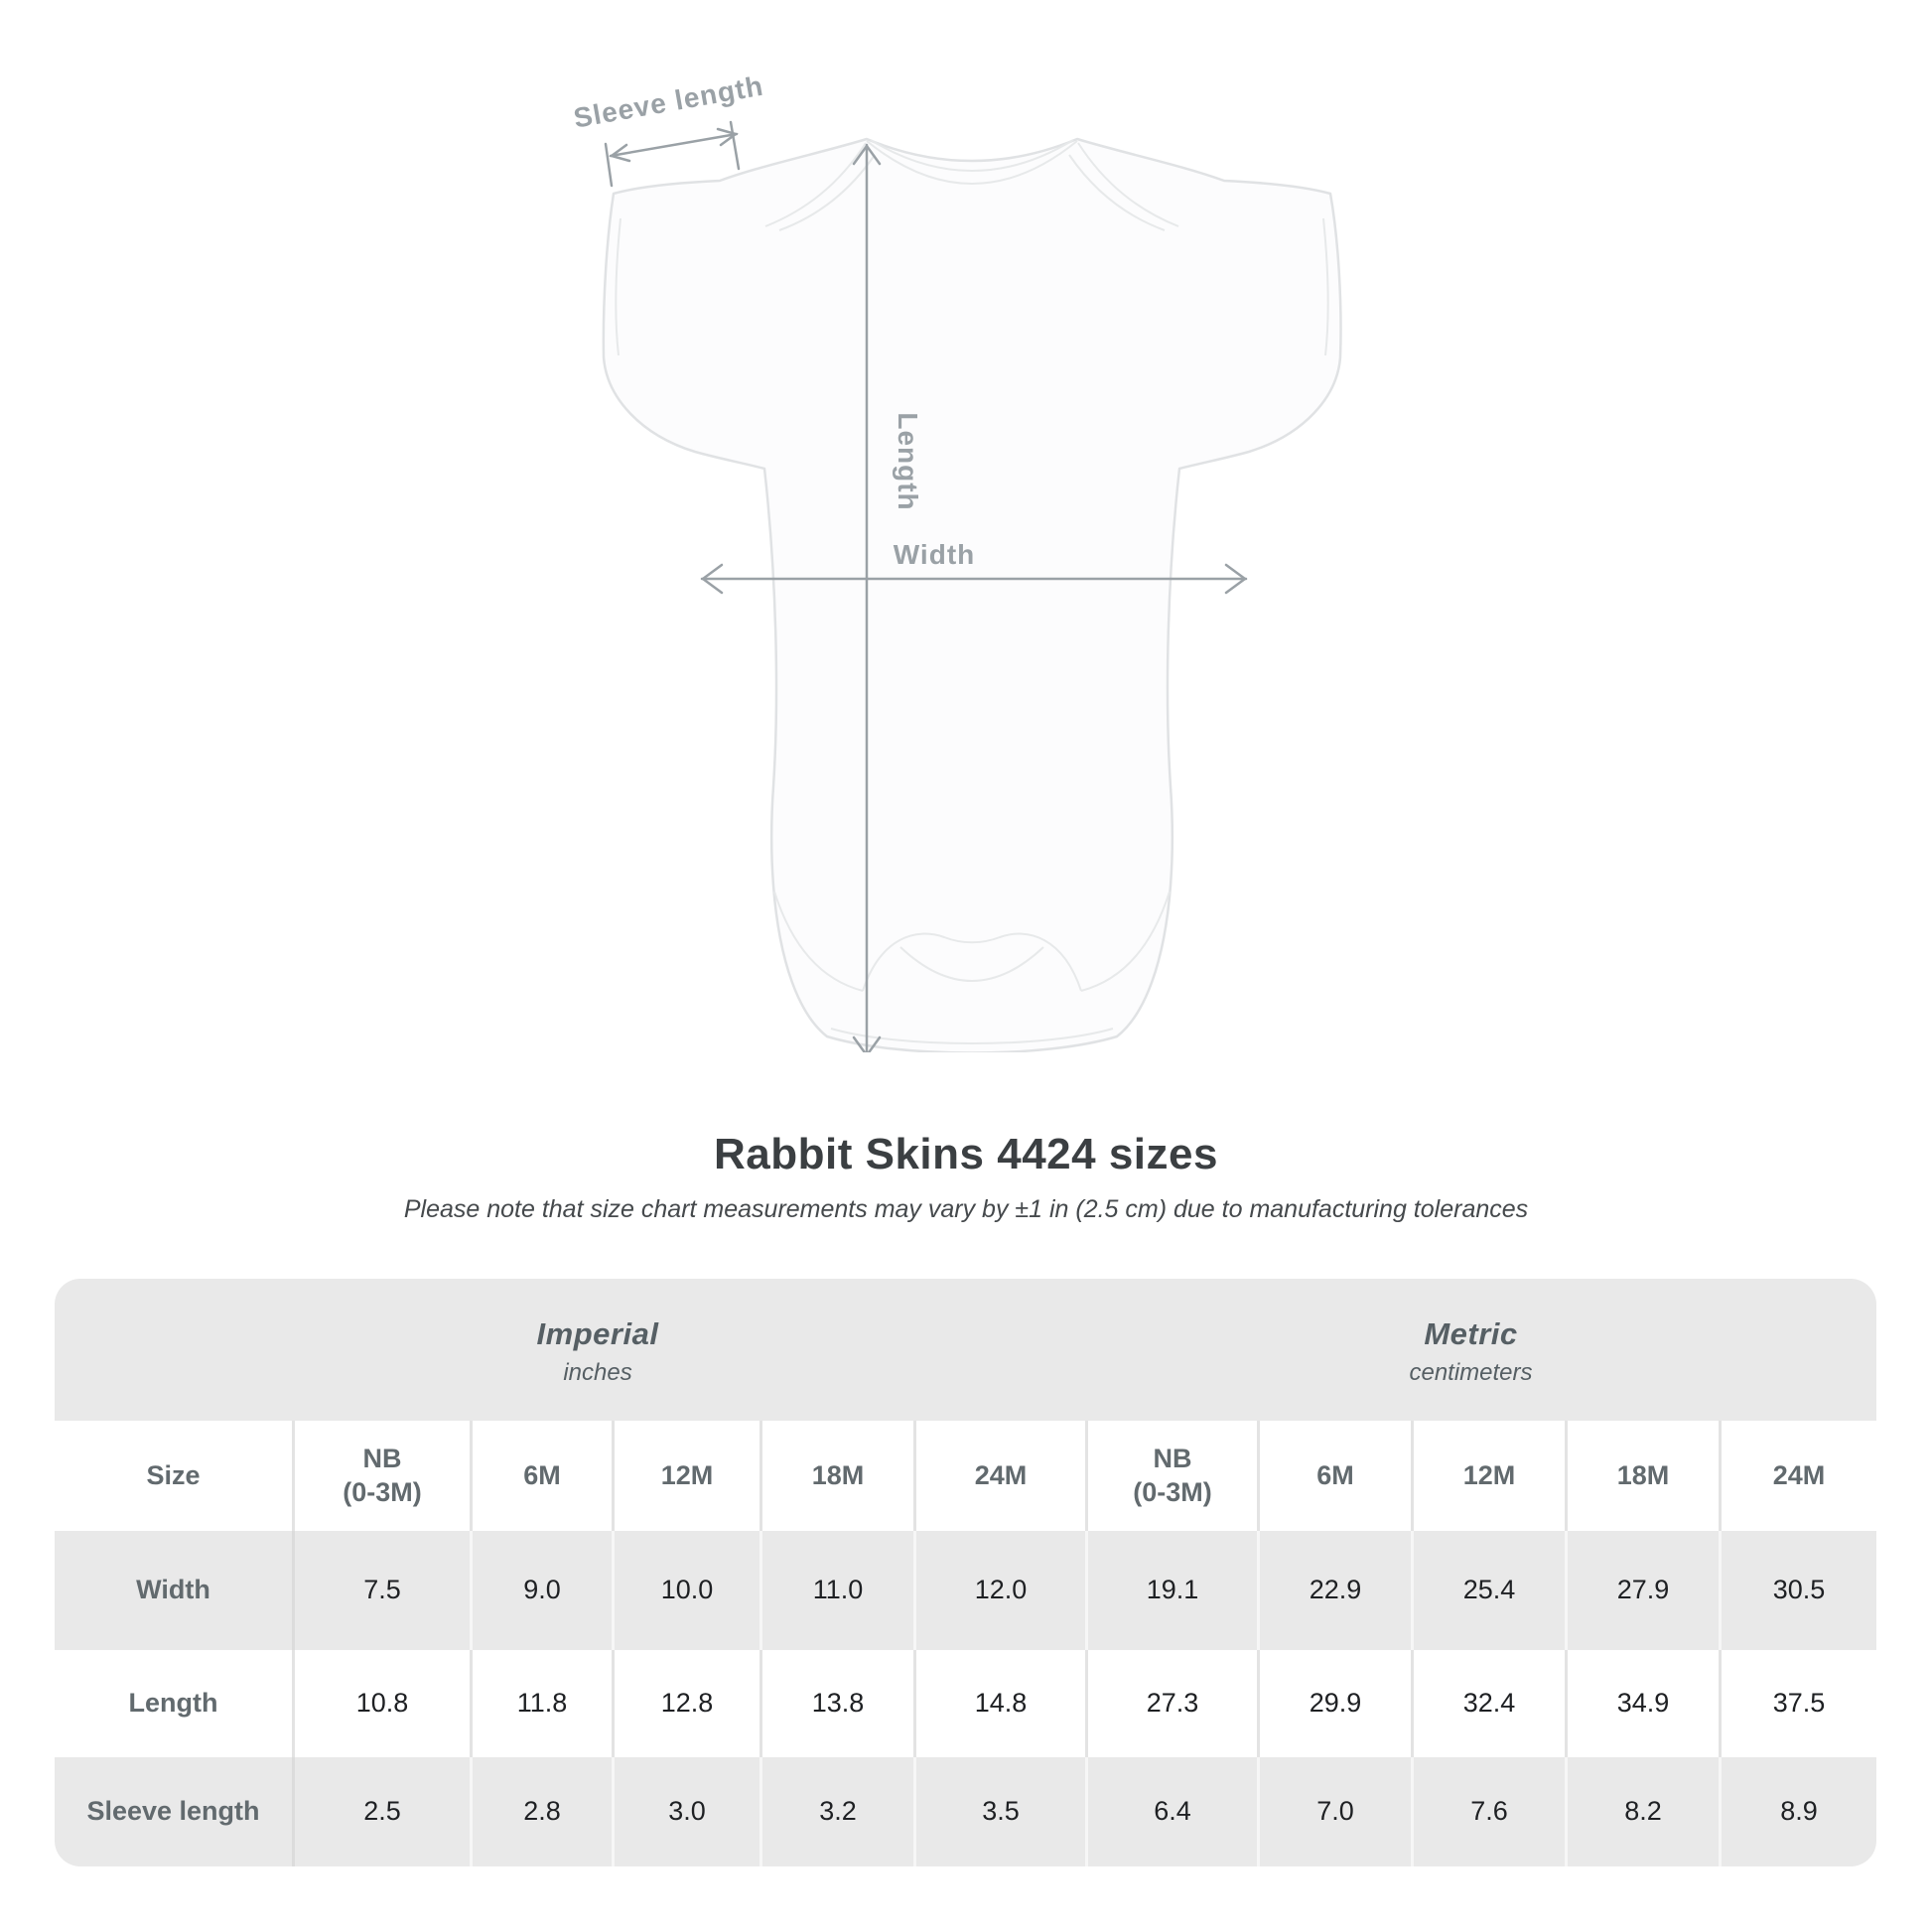  Describe the element at coordinates (999, 1812) in the screenshot. I see `table-cell: 3.5` at that location.